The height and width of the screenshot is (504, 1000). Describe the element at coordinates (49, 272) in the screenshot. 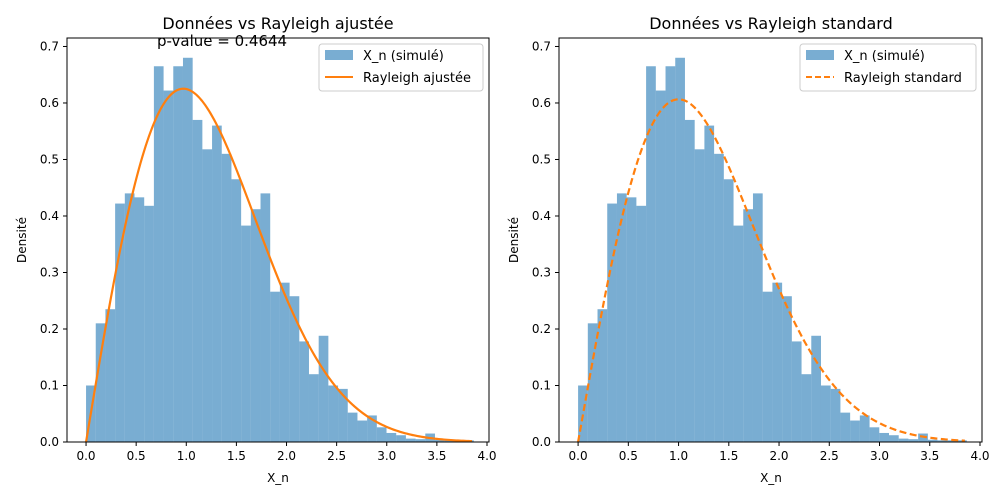

I see `y-tick-label: 0.3` at that location.